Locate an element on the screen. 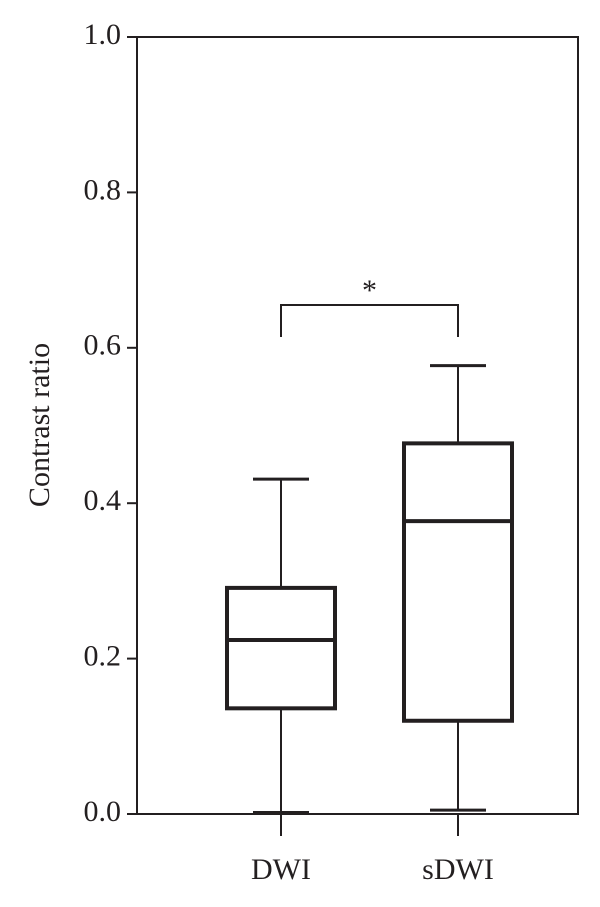 Image resolution: width=600 pixels, height=907 pixels. y-tick-label: 0.8 is located at coordinates (103, 189).